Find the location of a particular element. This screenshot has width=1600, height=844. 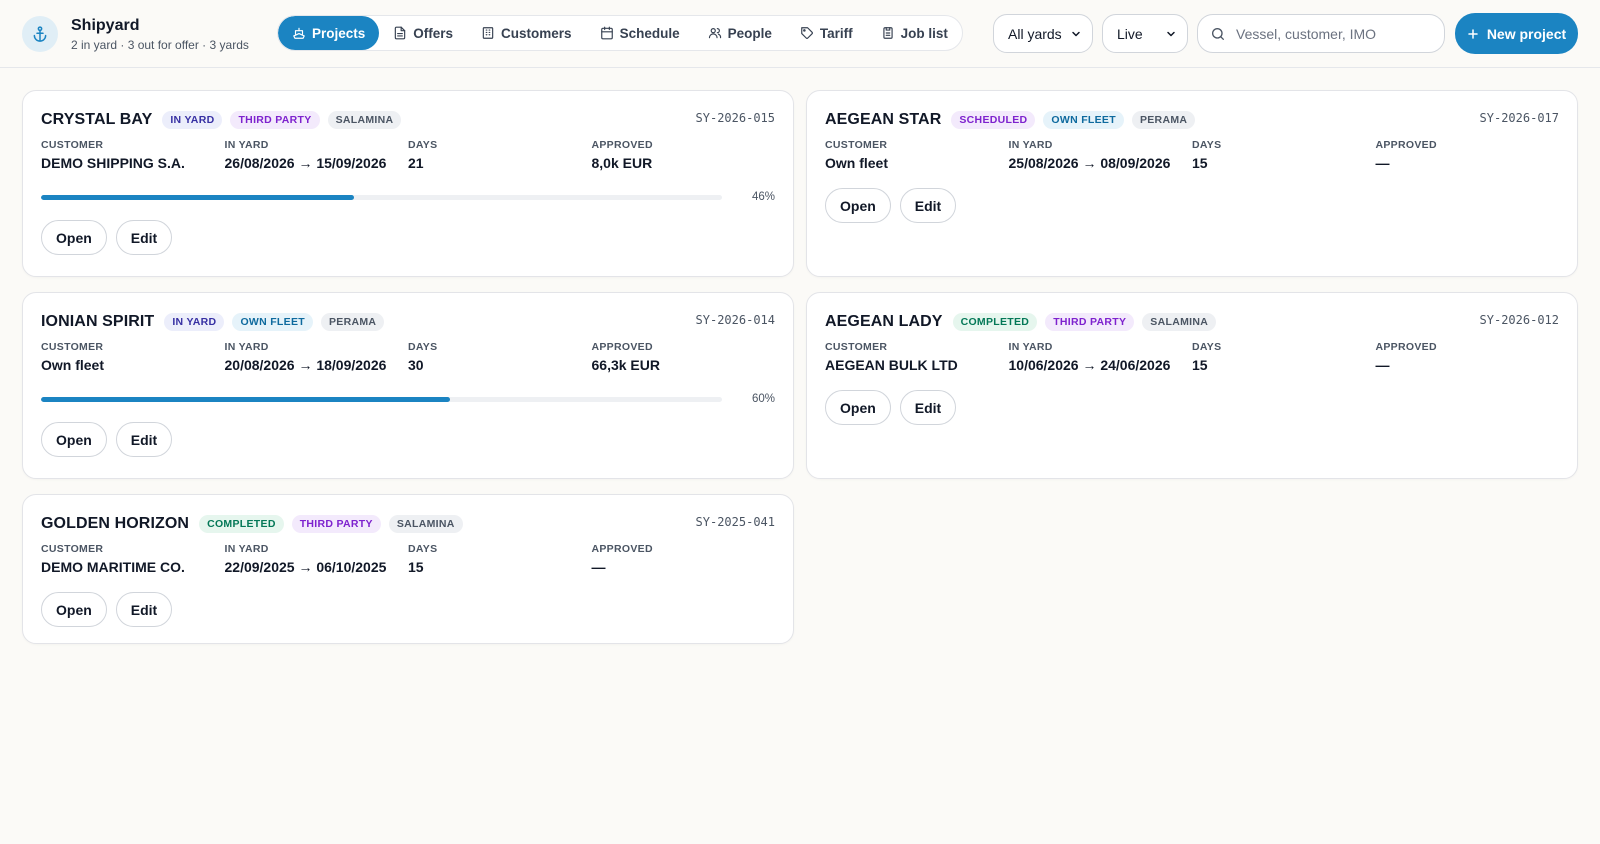

document-icon is located at coordinates (400, 33).